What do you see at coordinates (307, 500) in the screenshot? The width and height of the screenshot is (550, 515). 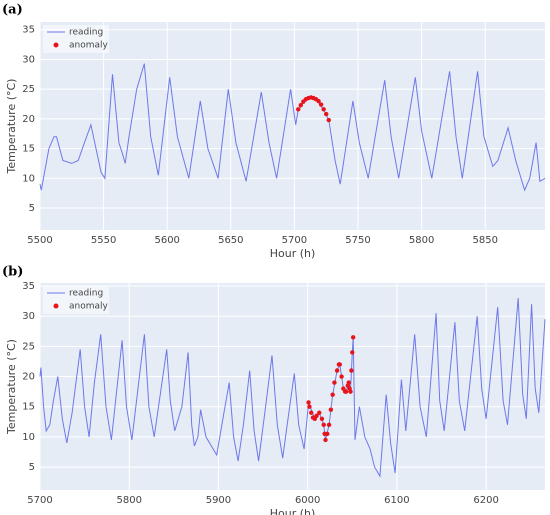 I see `x-tick-label: 6000` at bounding box center [307, 500].